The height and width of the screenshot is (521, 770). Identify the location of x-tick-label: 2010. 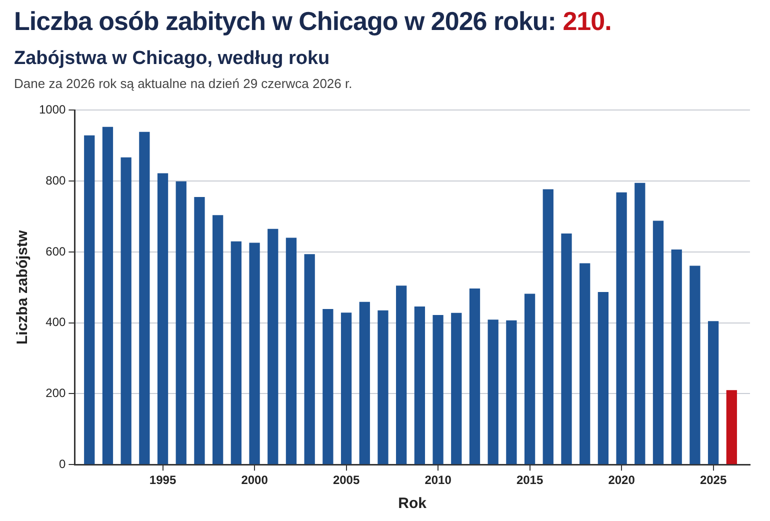
(438, 480).